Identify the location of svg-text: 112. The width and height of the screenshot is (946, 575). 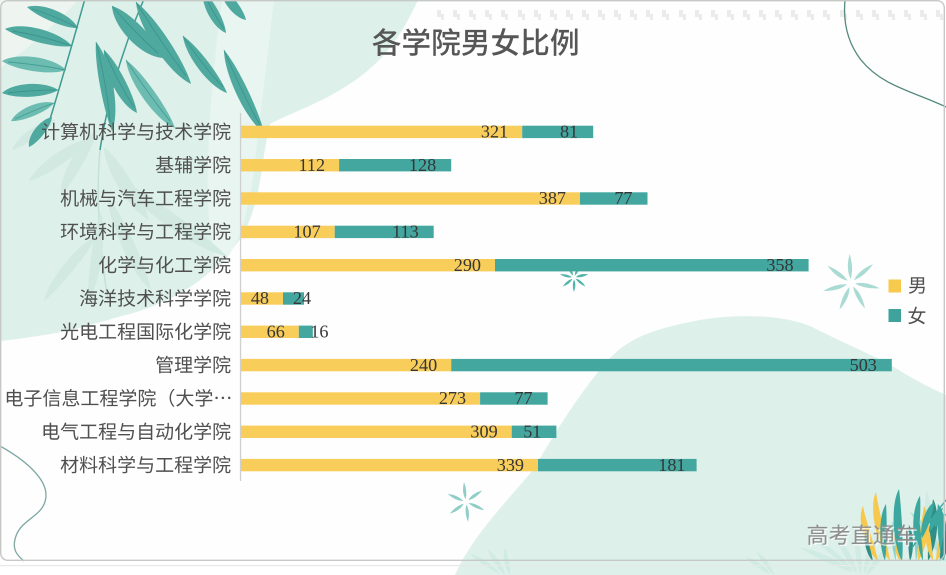
(311, 165).